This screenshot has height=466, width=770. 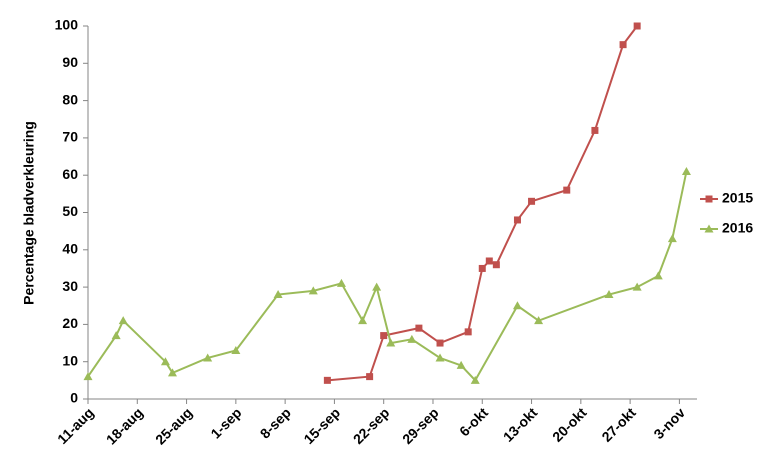 What do you see at coordinates (70, 137) in the screenshot?
I see `y-tick-label: 70` at bounding box center [70, 137].